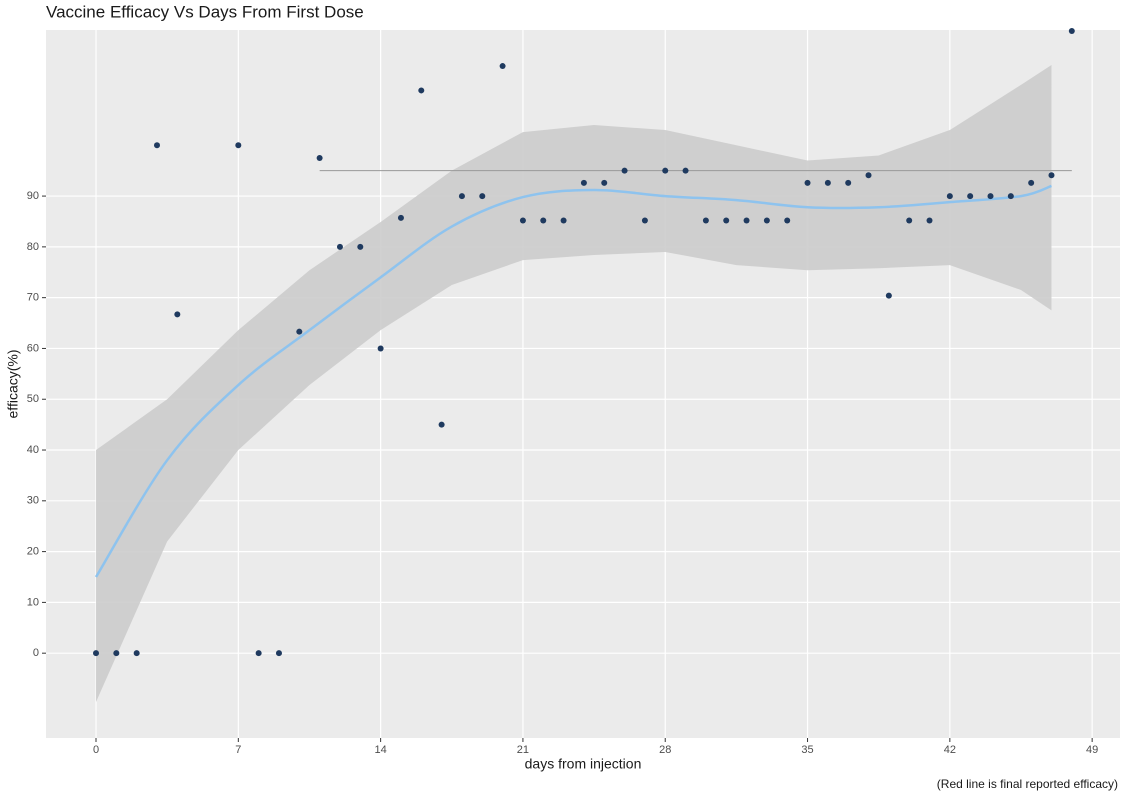  Describe the element at coordinates (33, 450) in the screenshot. I see `y-tick-label: 40` at that location.